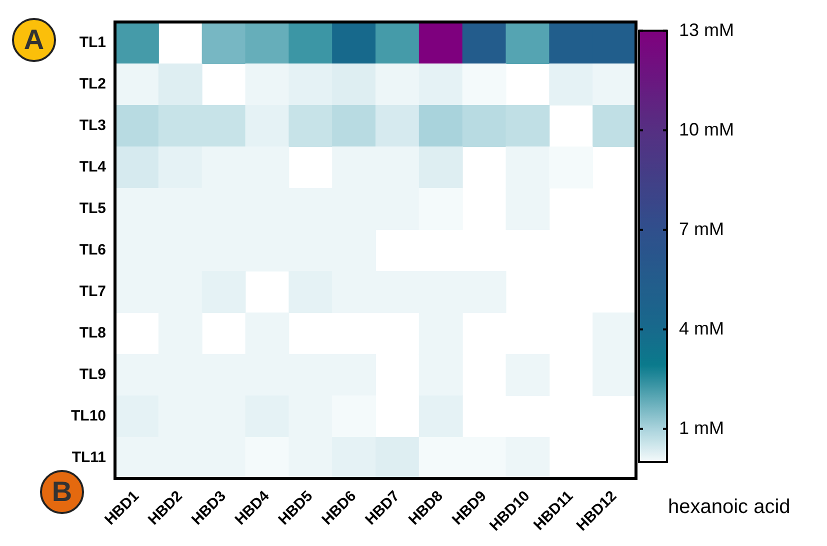  What do you see at coordinates (92, 42) in the screenshot?
I see `y-tick-label: TL1` at bounding box center [92, 42].